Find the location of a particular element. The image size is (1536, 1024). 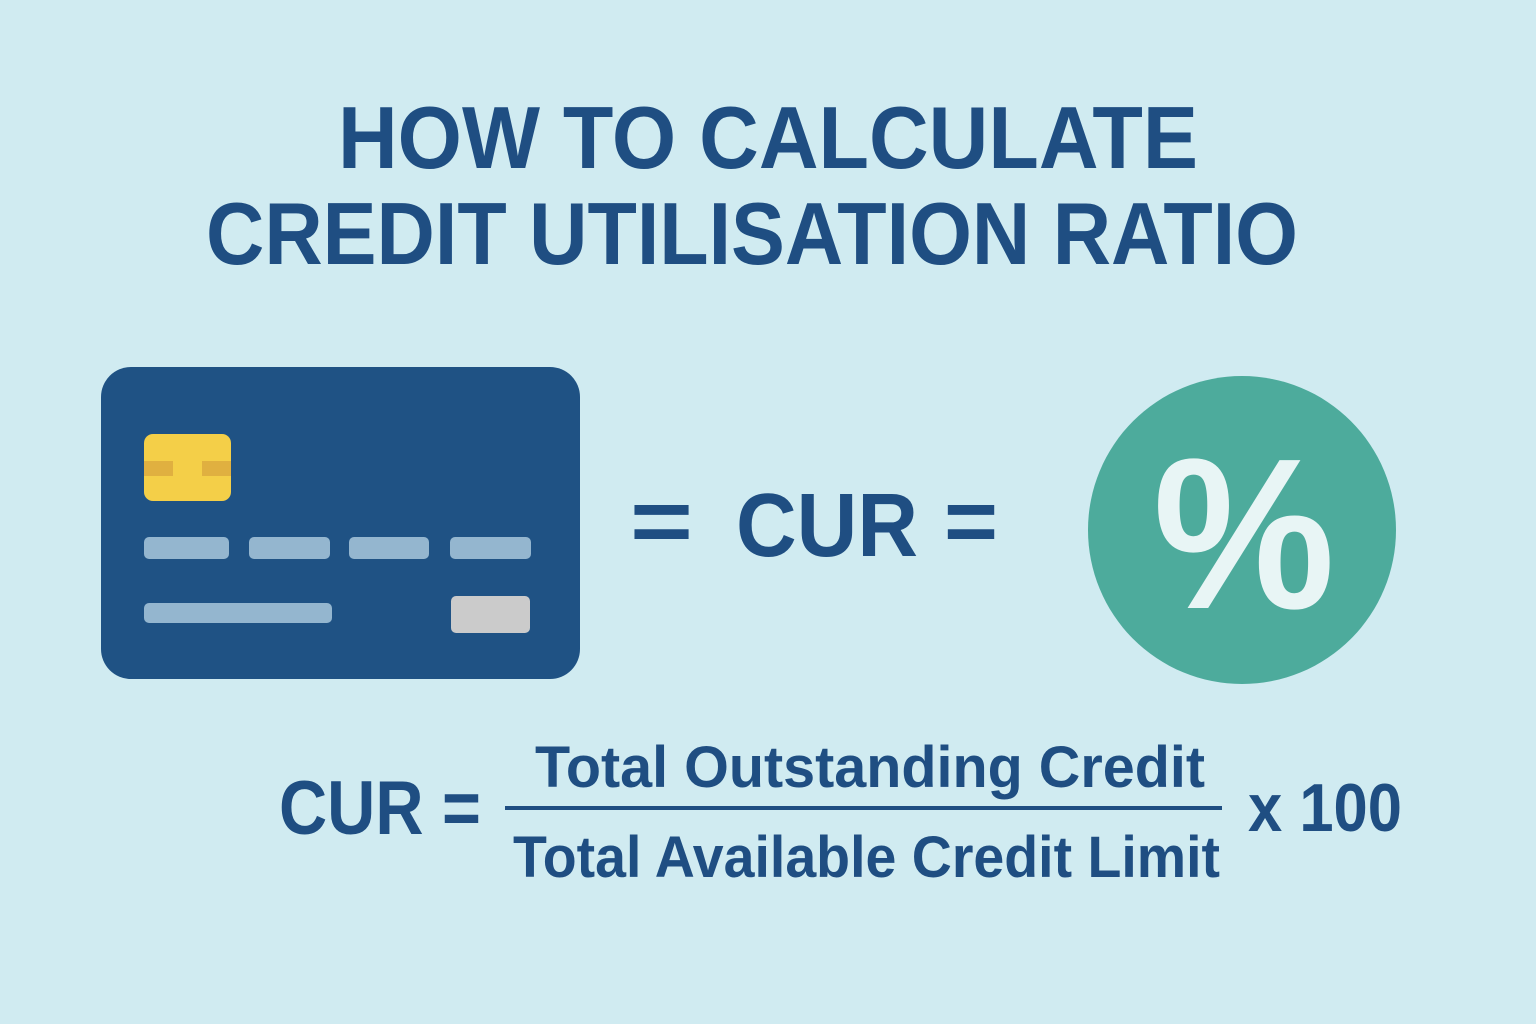

percent-circle-icon: % is located at coordinates (1242, 530).